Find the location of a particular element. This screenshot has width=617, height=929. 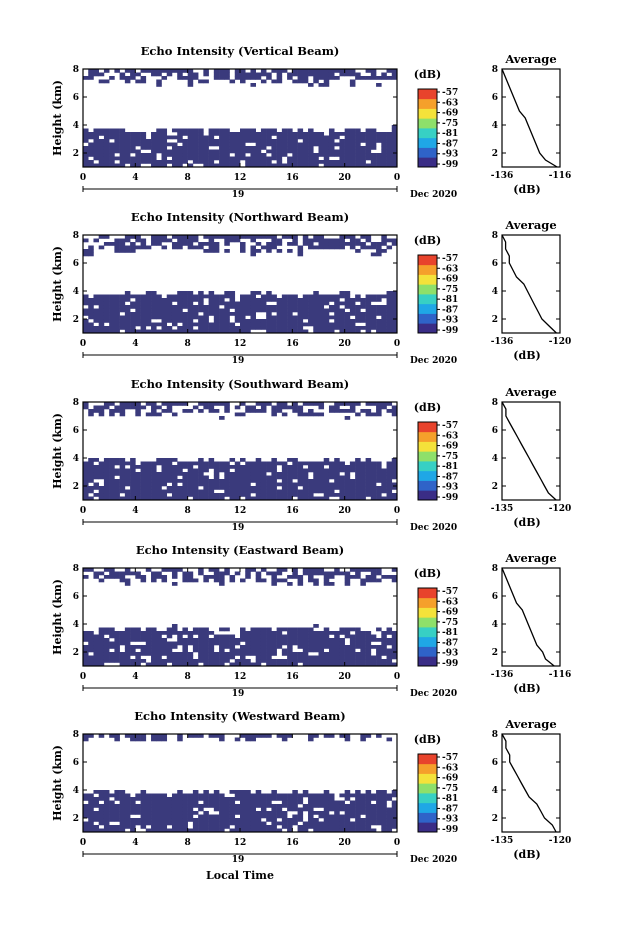

colorbar-tick-label: -87 is located at coordinates (450, 144).